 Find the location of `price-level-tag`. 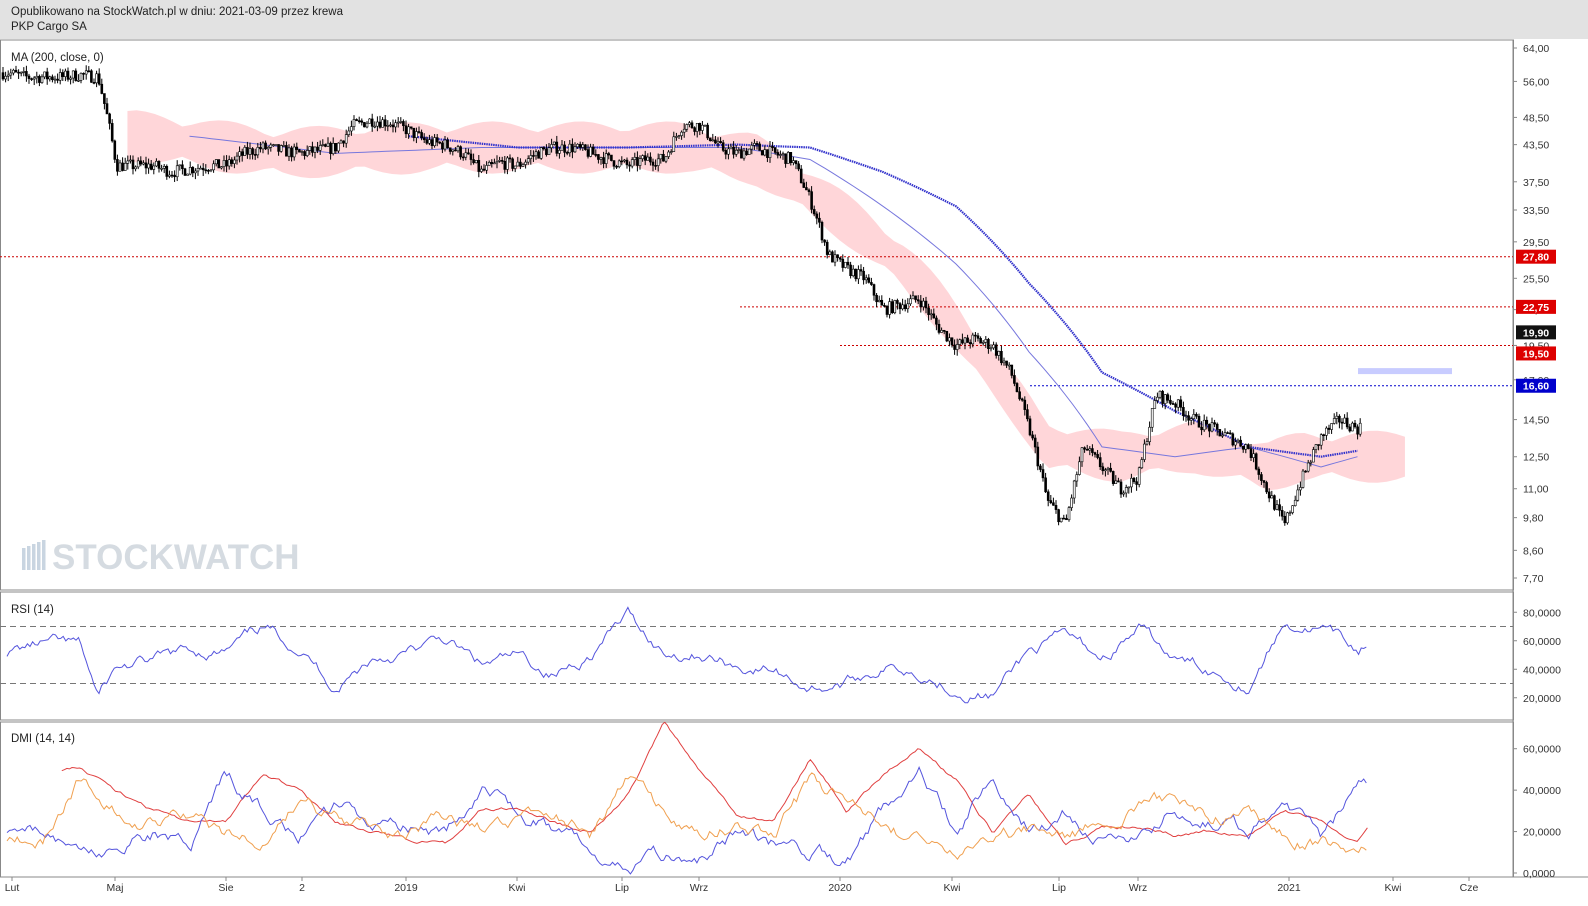

price-level-tag is located at coordinates (1536, 306).